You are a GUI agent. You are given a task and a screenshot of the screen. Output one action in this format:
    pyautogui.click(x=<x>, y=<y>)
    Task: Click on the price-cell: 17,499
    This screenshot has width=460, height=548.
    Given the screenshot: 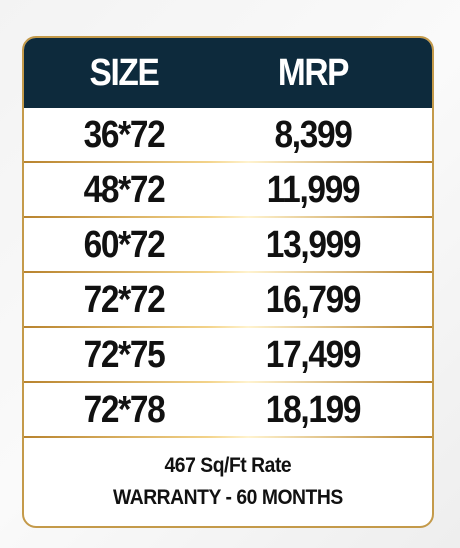 What is the action you would take?
    pyautogui.click(x=313, y=355)
    